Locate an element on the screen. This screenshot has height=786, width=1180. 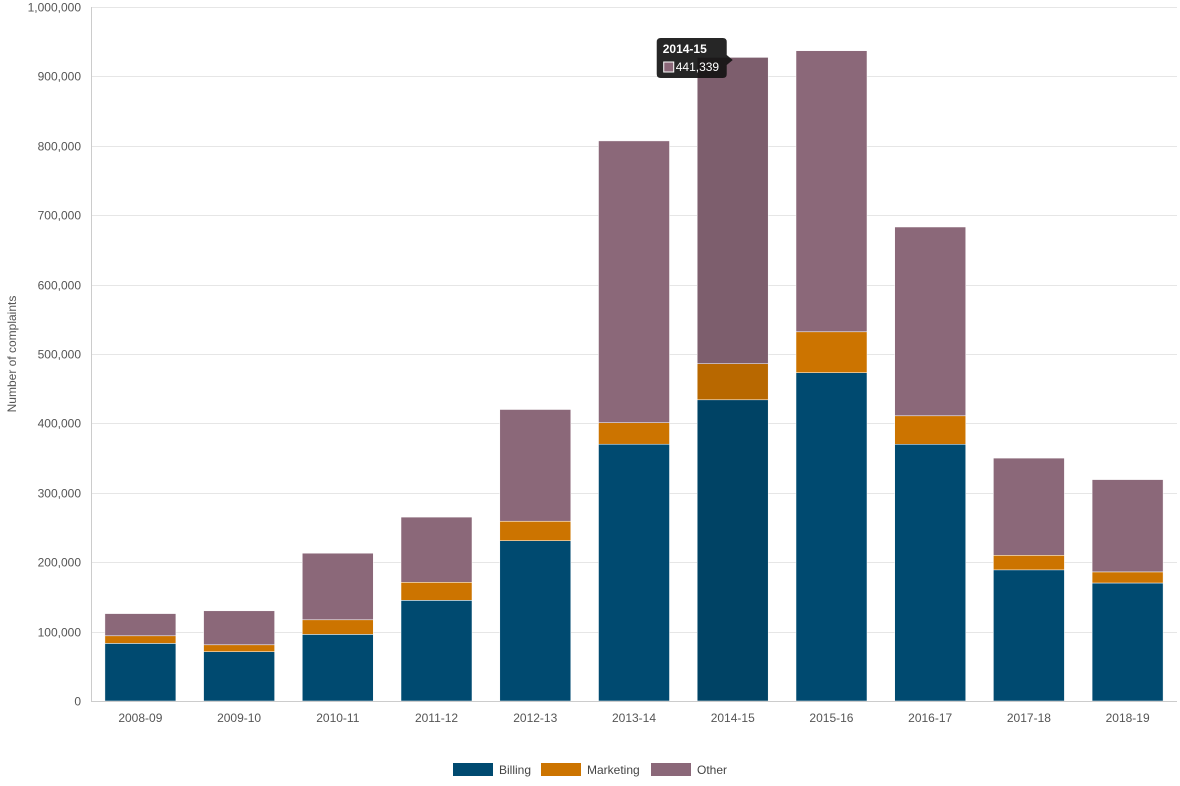
tooltip-title: 2014-15 is located at coordinates (685, 49).